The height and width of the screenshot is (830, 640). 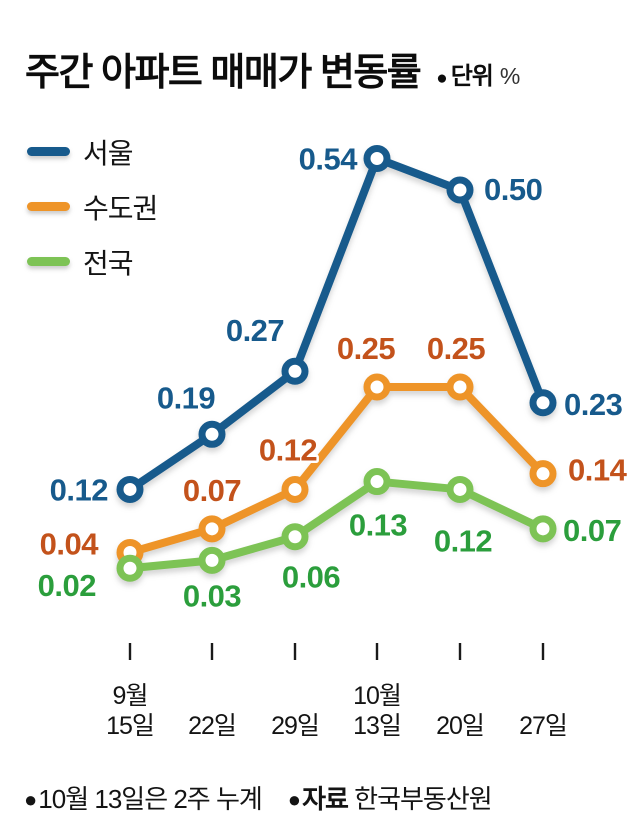 I want to click on unit-note: ● 단위 %, so click(x=478, y=76).